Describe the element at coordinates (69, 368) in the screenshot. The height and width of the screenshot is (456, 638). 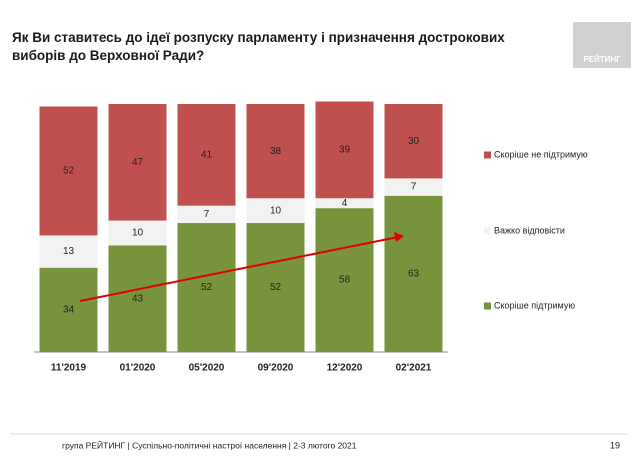
I see `x-tick-label: 11'2019` at that location.